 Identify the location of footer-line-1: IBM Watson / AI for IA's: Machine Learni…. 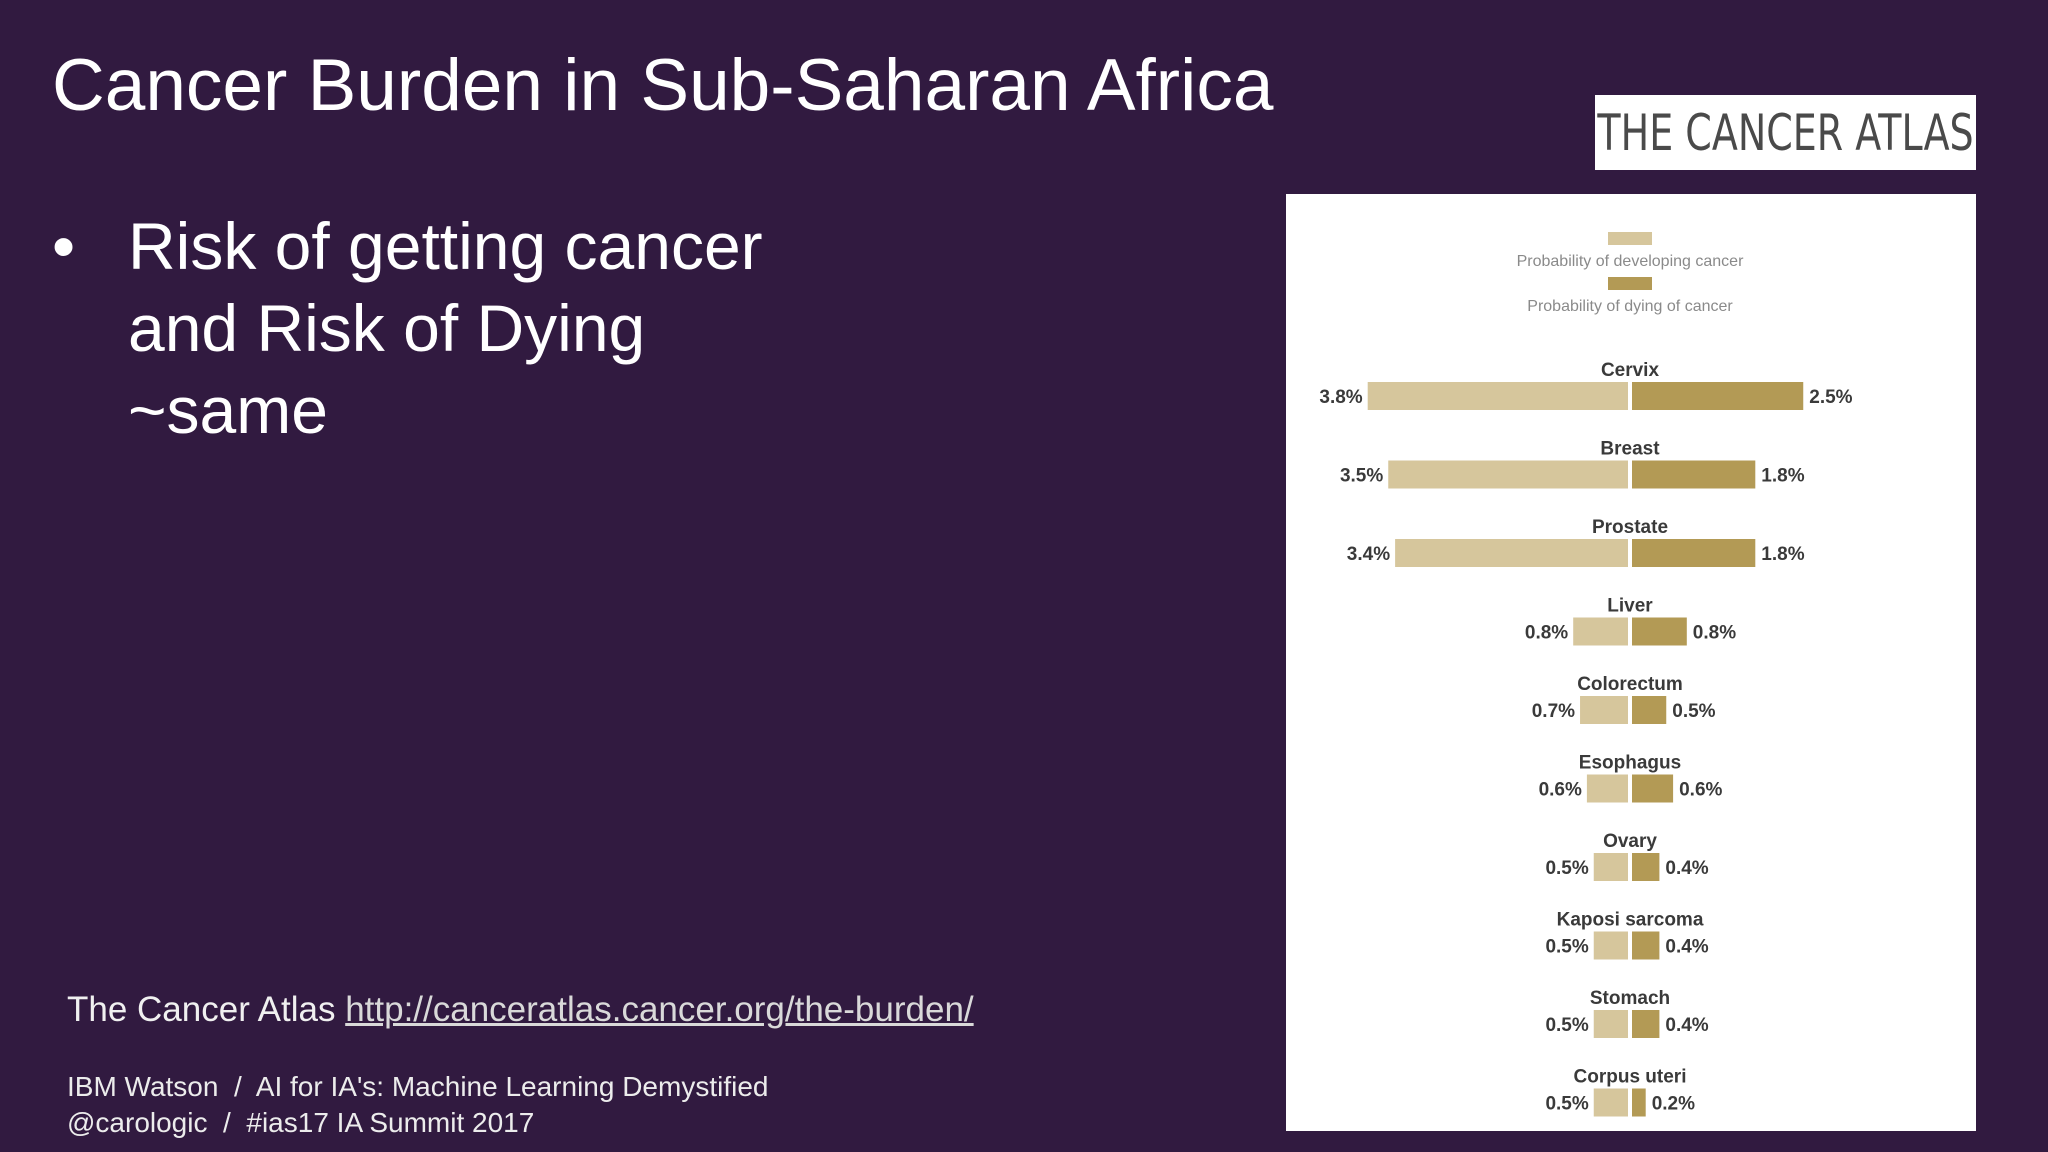
(418, 1086).